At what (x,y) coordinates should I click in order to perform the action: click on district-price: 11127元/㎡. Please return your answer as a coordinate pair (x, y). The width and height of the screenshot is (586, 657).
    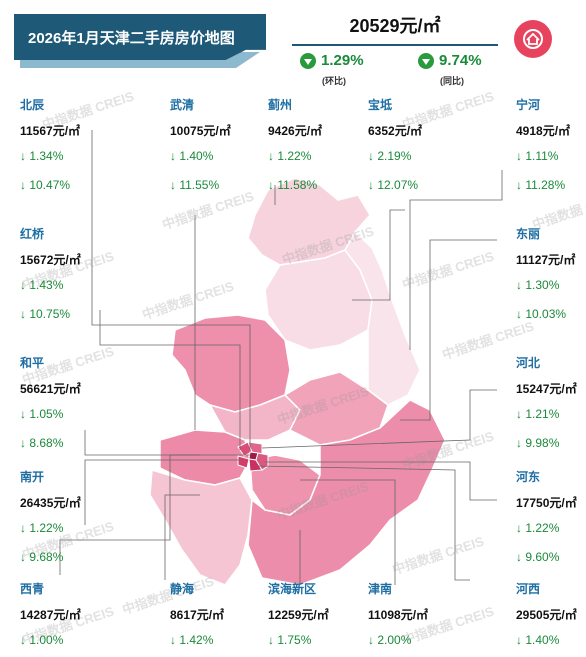
    Looking at the image, I should click on (546, 260).